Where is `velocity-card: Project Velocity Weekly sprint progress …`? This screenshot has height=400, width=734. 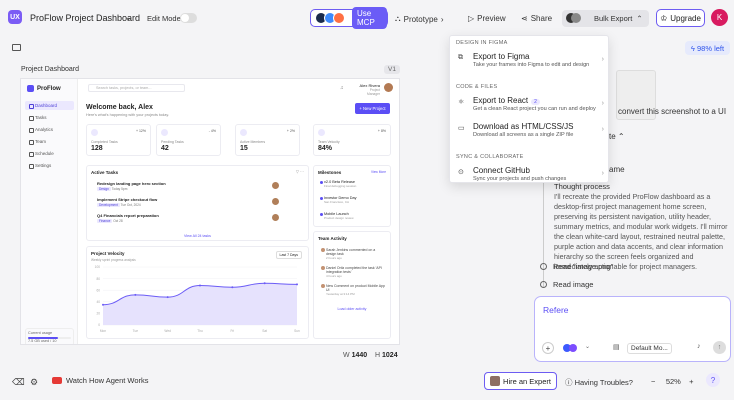
velocity-card: Project Velocity Weekly sprint progress … is located at coordinates (197, 292).